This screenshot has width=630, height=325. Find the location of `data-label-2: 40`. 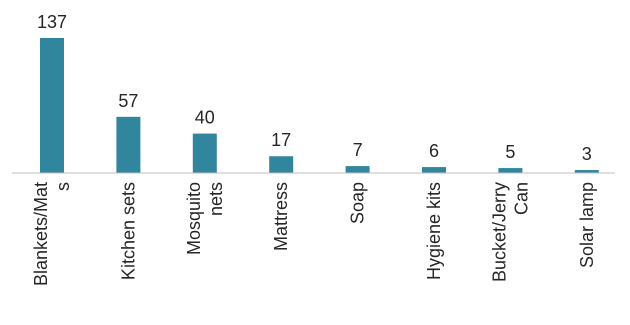

data-label-2: 40 is located at coordinates (205, 118).